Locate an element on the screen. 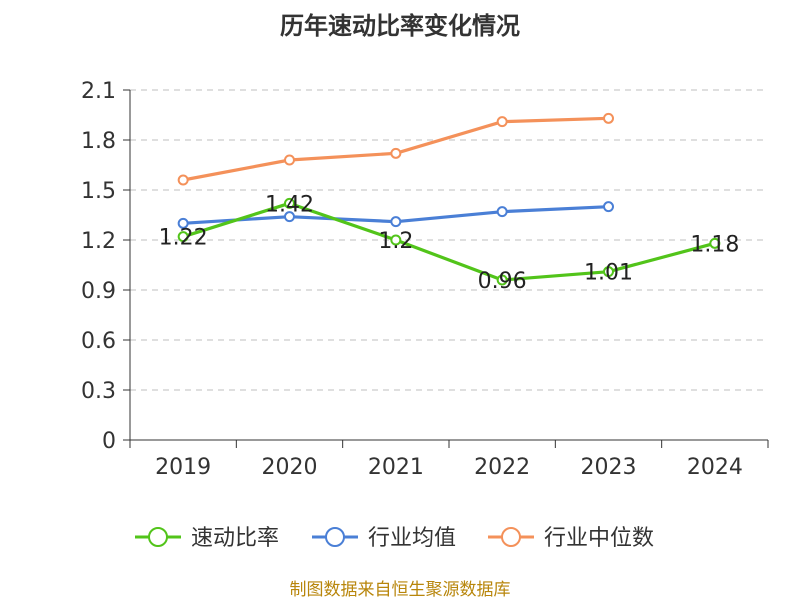  data-label: 1.01 is located at coordinates (608, 273).